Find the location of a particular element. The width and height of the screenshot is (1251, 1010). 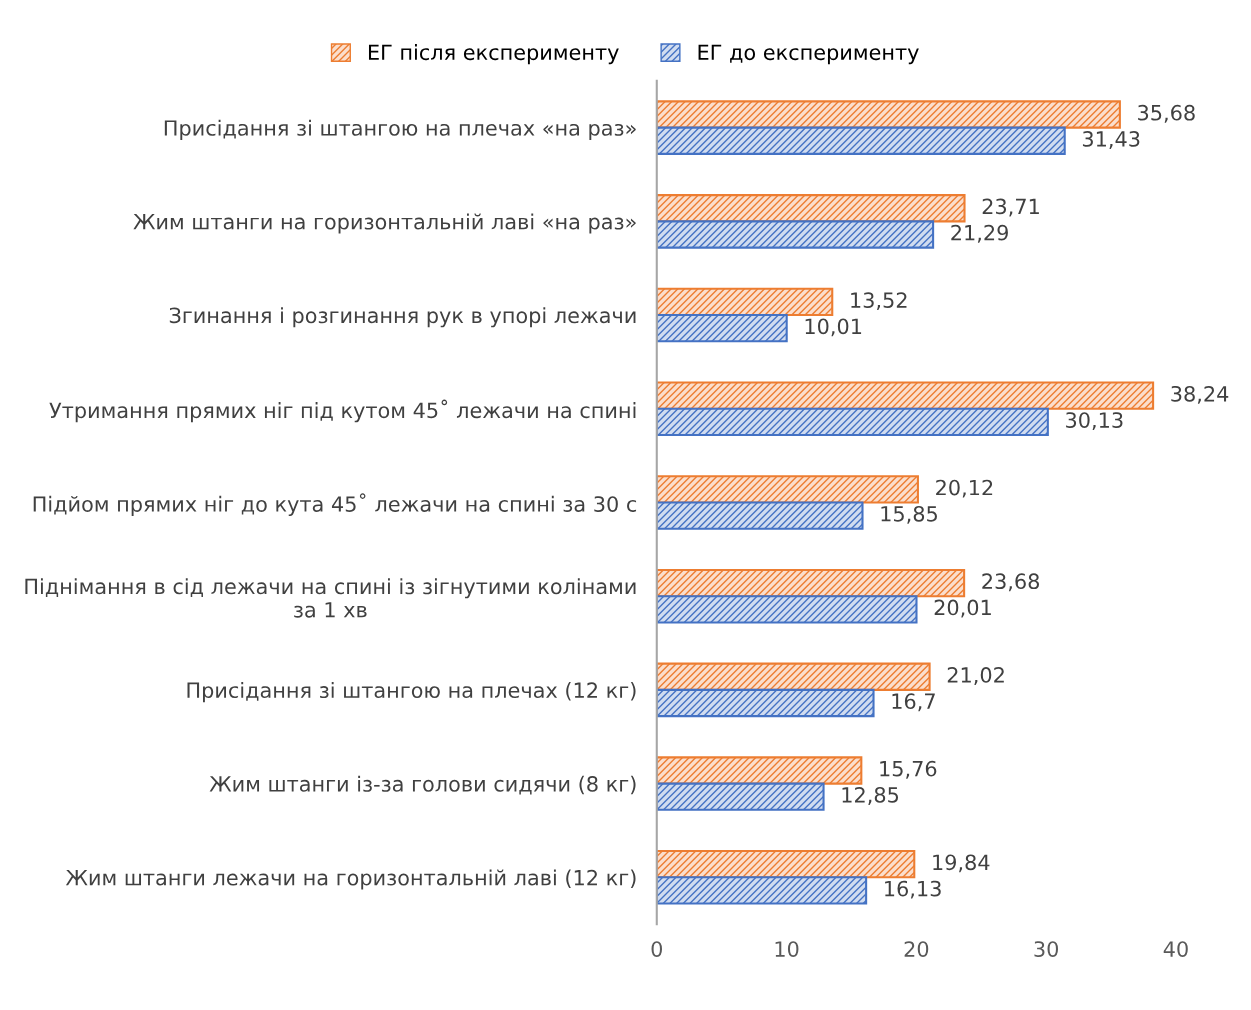

y-tick-label: Присідання зі штангою на плечах (12 кг) is located at coordinates (411, 692).